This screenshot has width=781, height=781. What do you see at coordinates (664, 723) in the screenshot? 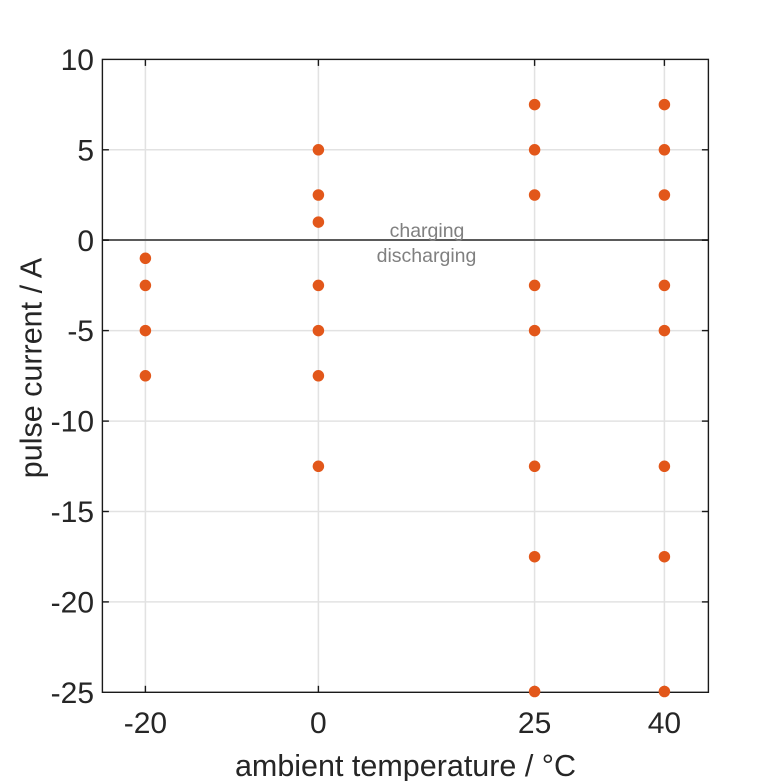
I see `svg-text: 40` at bounding box center [664, 723].